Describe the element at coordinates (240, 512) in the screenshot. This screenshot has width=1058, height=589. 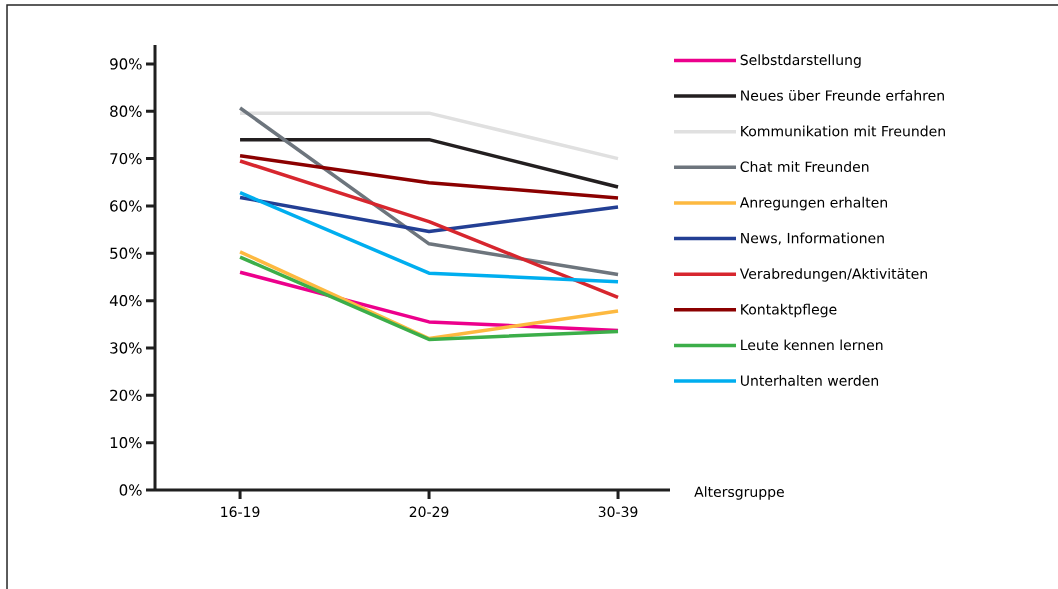
I see `x-tick-label: 16-19` at that location.